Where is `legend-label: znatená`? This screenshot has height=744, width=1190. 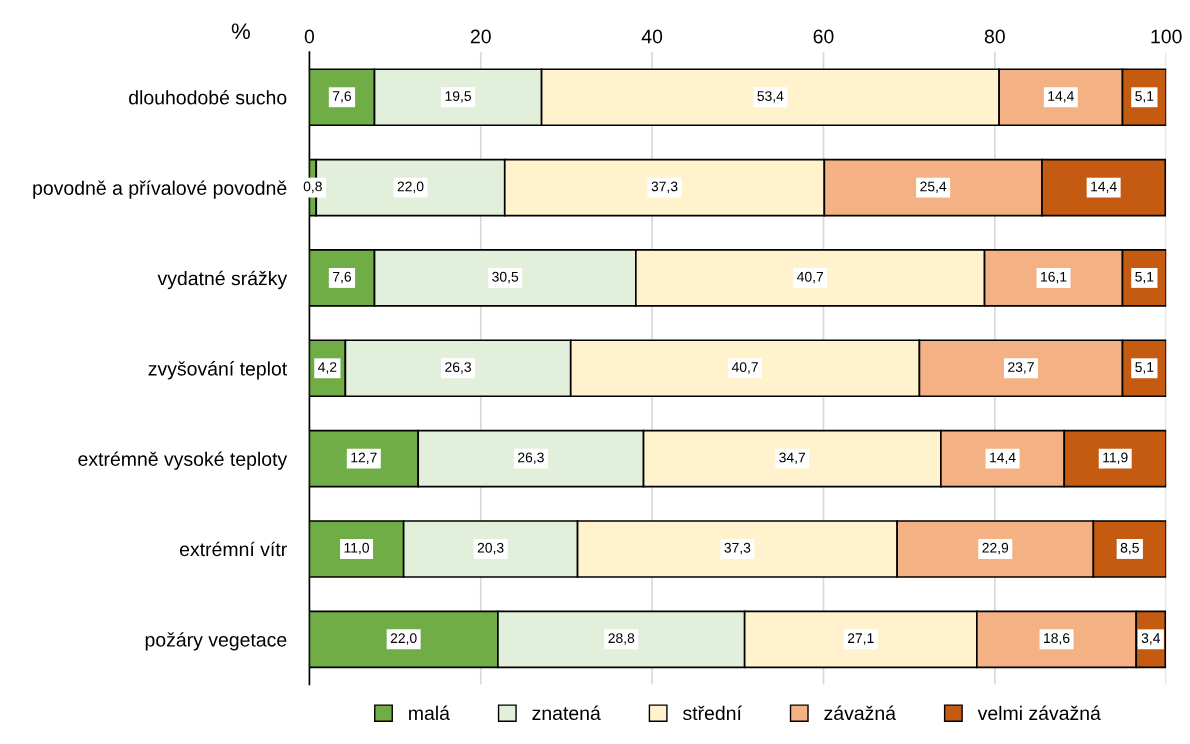 legend-label: znatená is located at coordinates (566, 713).